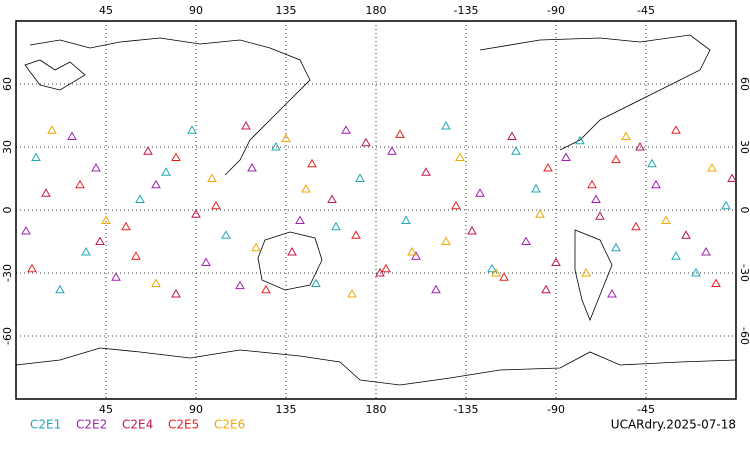  I want to click on x-tick-label: 180, so click(376, 409).